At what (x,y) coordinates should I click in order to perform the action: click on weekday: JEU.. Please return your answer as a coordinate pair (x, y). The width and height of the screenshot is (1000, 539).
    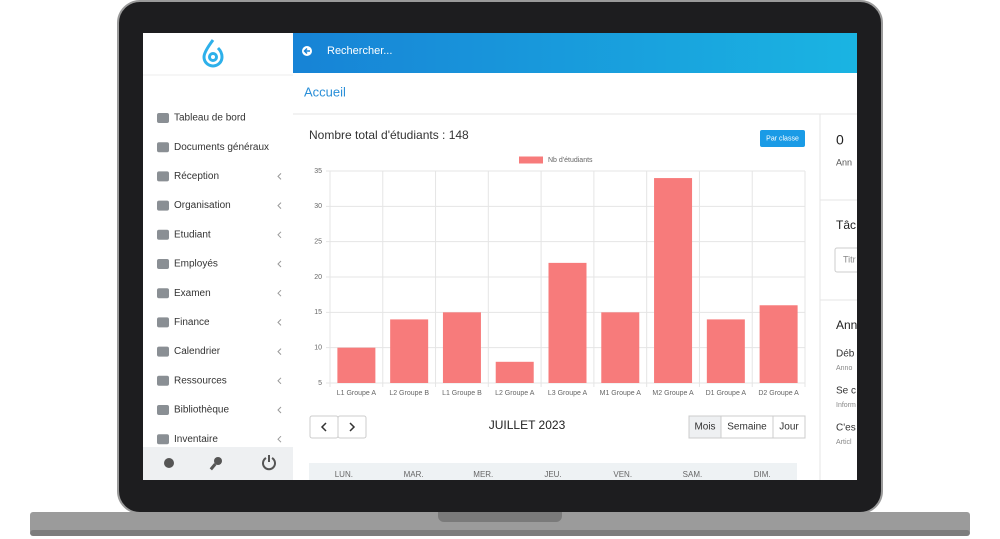
    Looking at the image, I should click on (552, 474).